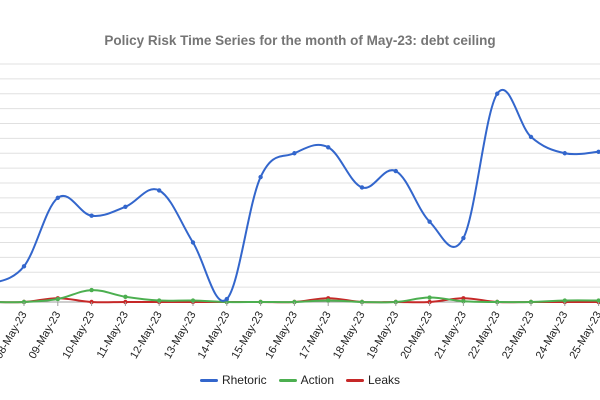  Describe the element at coordinates (317, 380) in the screenshot. I see `legend-label: Action` at that location.